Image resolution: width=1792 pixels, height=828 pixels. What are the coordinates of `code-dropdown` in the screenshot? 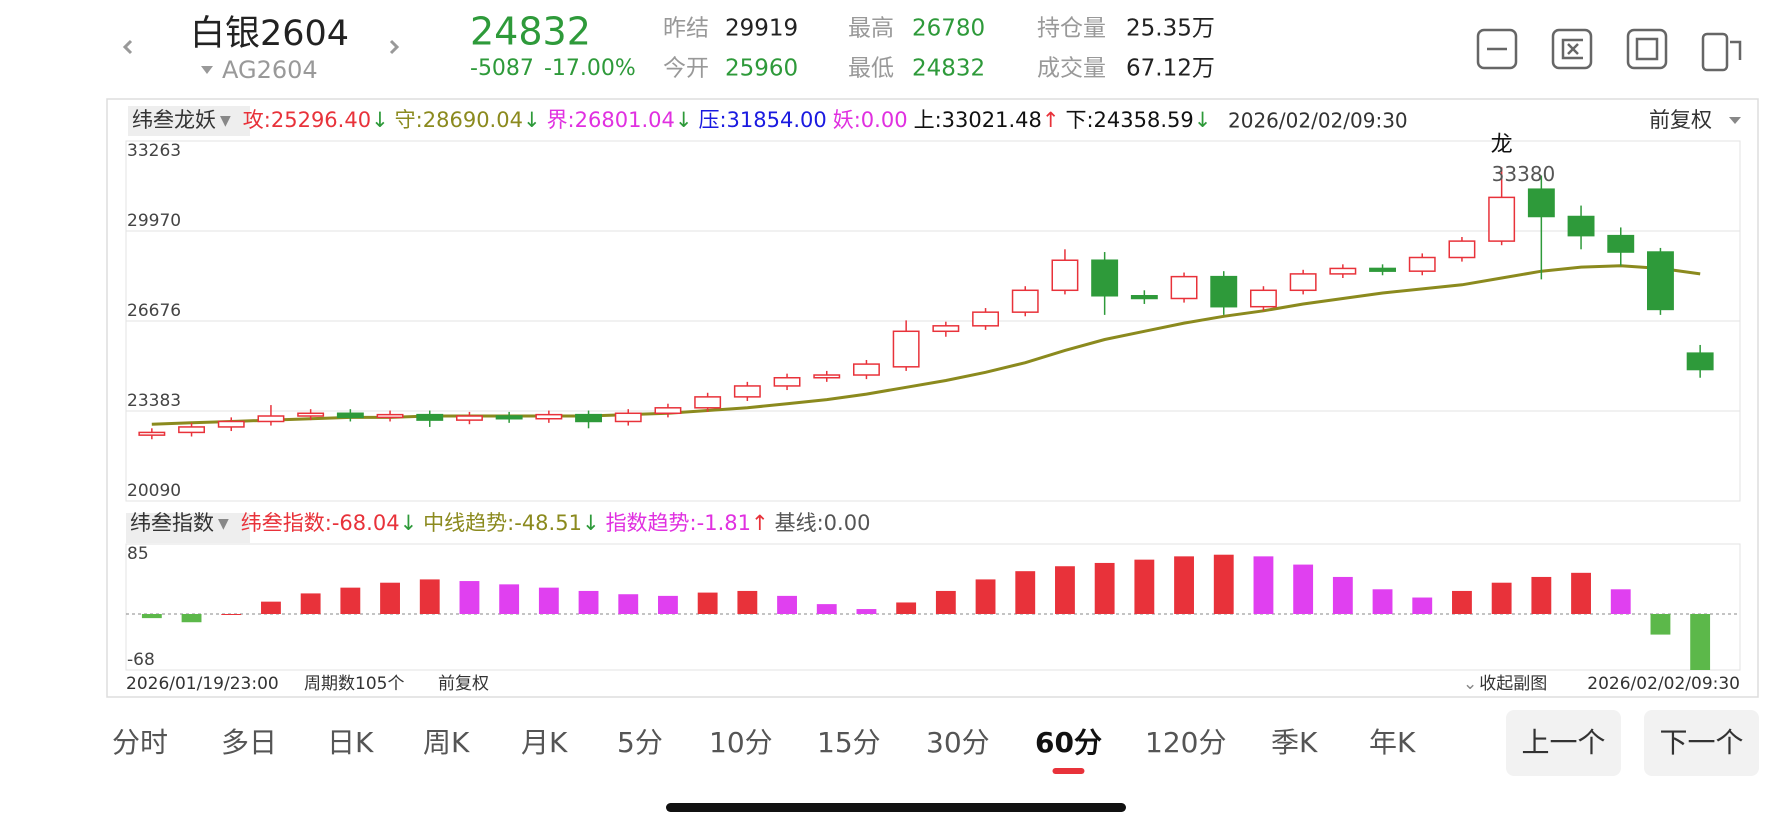 It's located at (207, 70).